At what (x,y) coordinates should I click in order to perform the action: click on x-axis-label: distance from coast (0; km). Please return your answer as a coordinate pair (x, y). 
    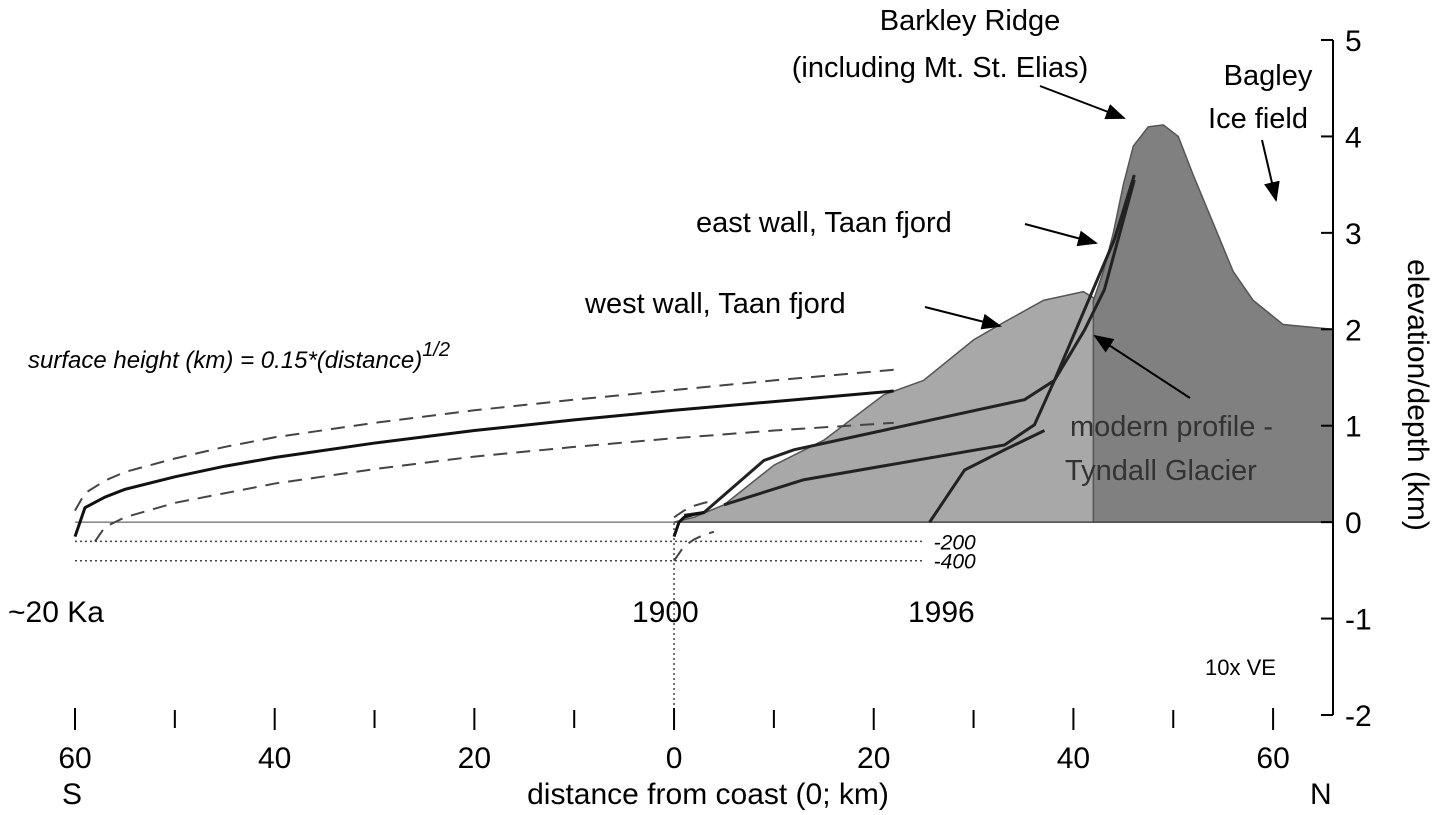
    Looking at the image, I should click on (708, 794).